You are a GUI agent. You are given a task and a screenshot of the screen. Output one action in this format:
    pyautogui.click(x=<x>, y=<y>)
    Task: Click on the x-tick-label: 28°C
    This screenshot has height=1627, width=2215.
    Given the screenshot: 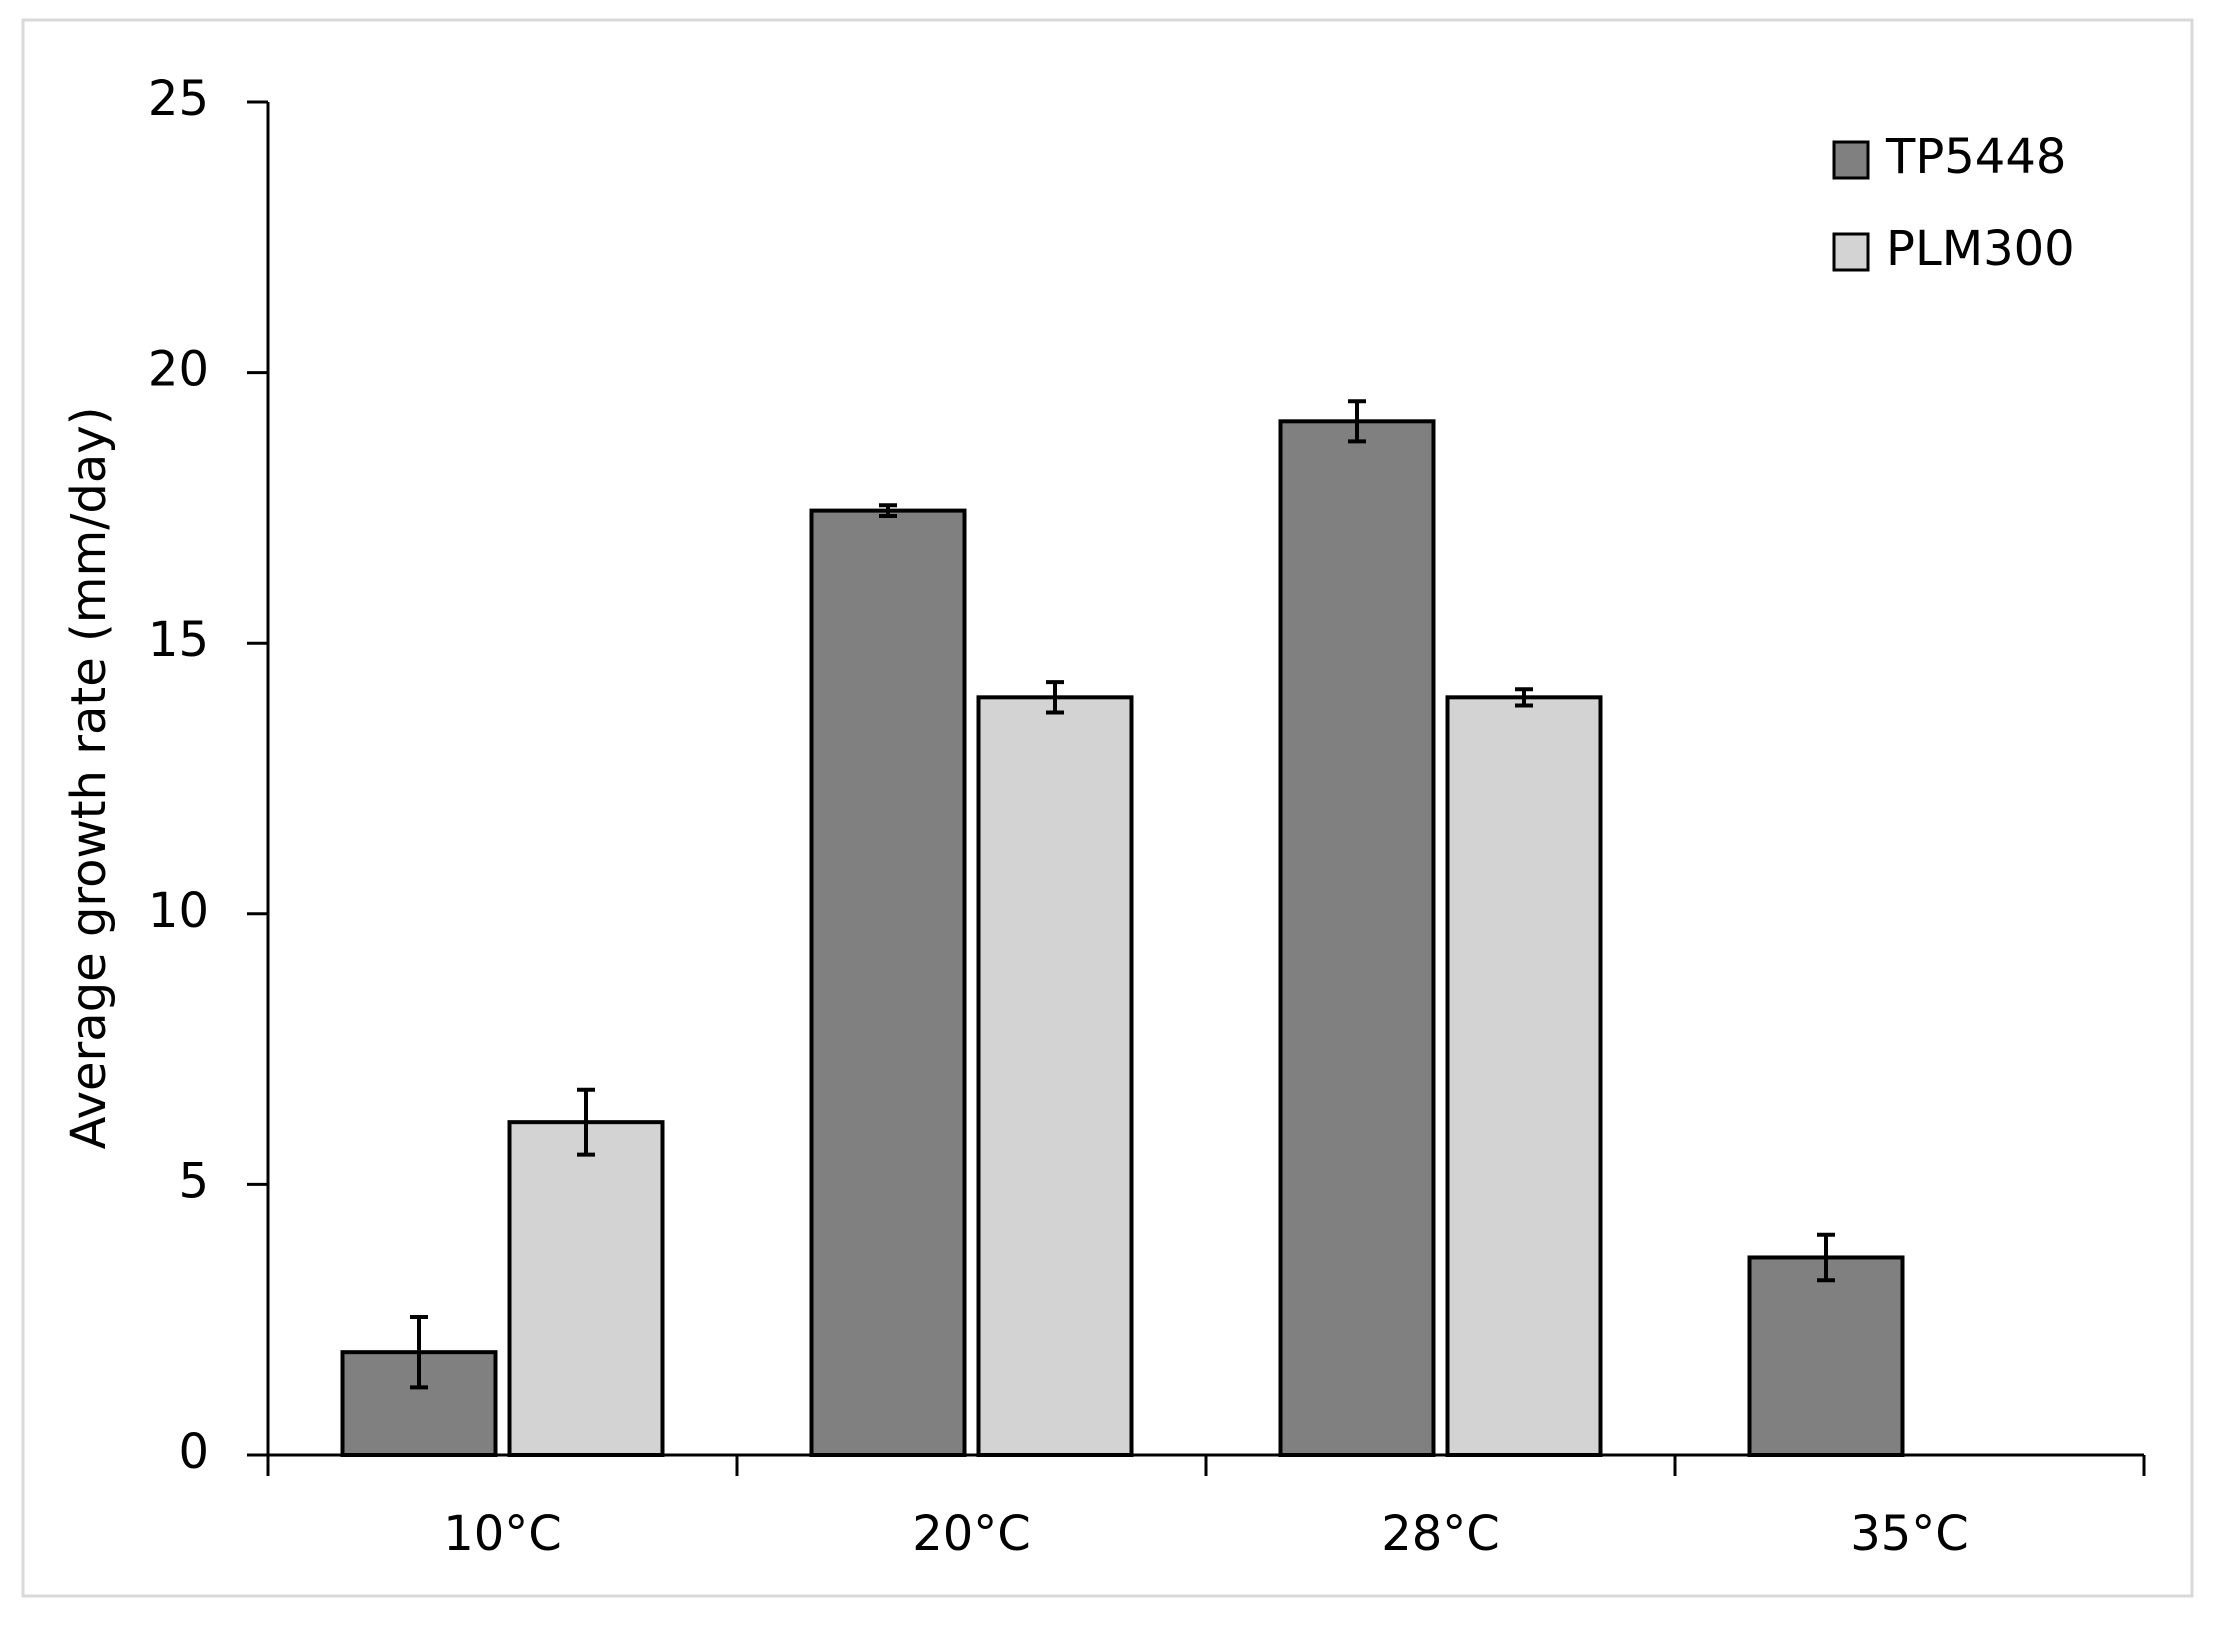 What is the action you would take?
    pyautogui.click(x=1440, y=1534)
    